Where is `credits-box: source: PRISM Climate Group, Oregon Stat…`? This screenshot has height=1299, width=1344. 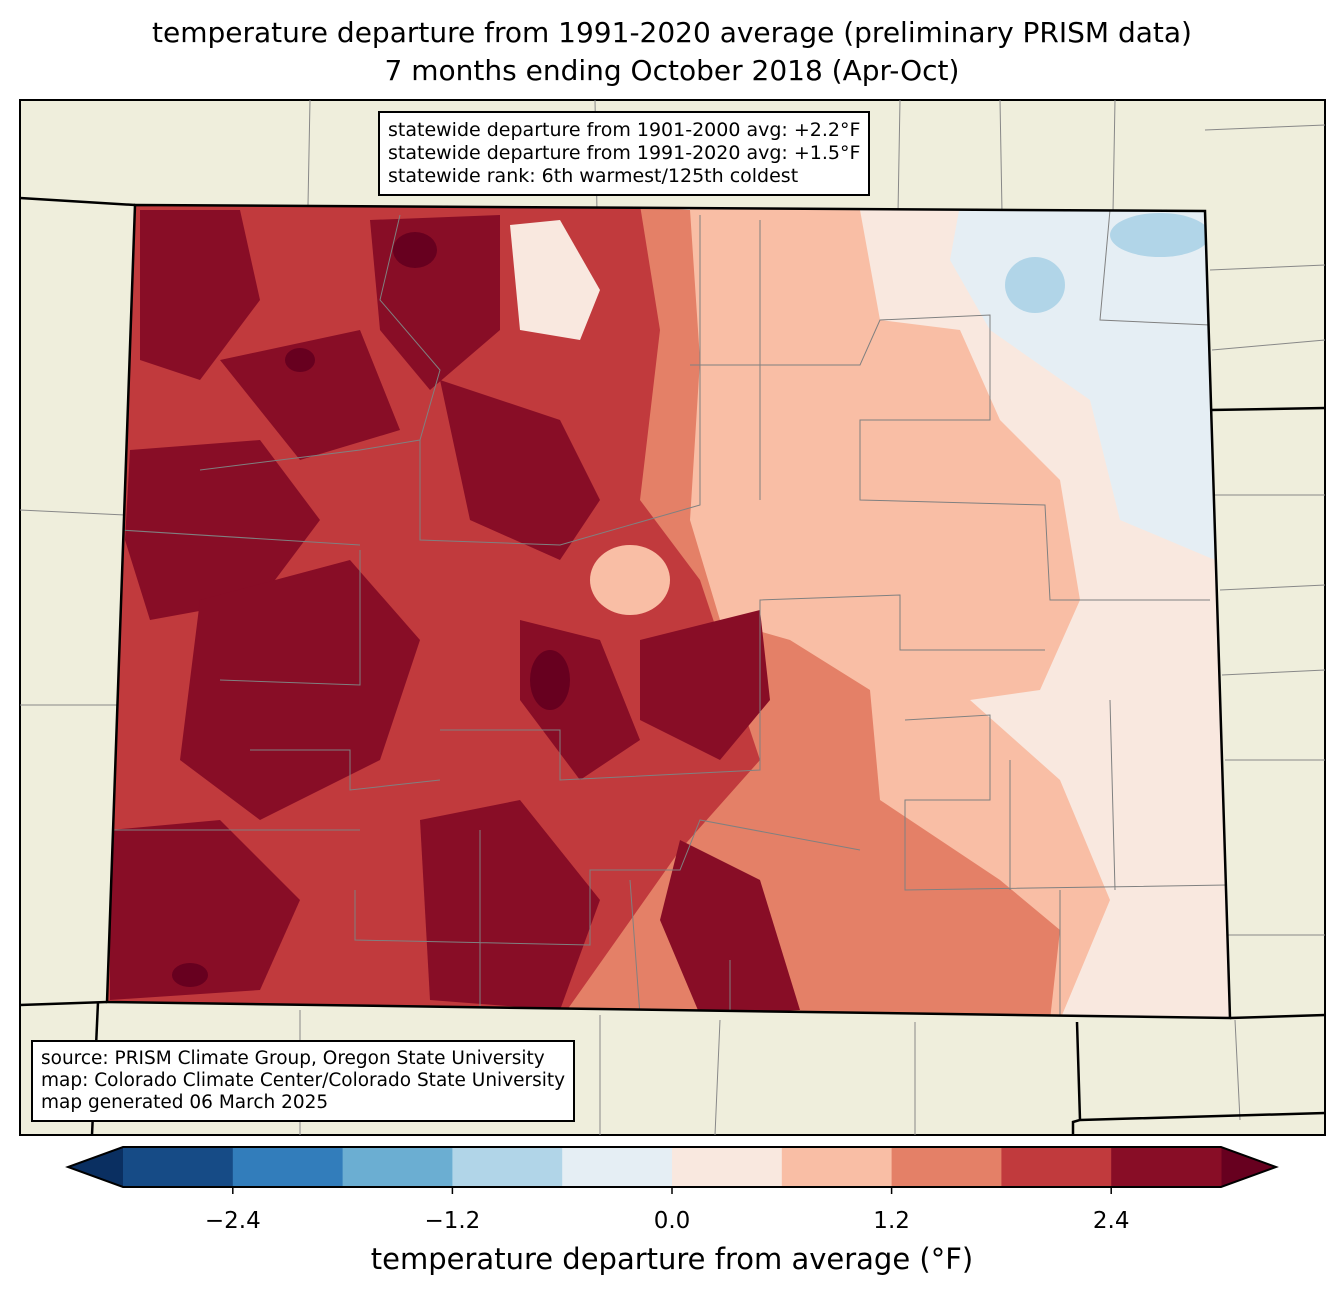 credits-box: source: PRISM Climate Group, Oregon Stat… is located at coordinates (303, 1081).